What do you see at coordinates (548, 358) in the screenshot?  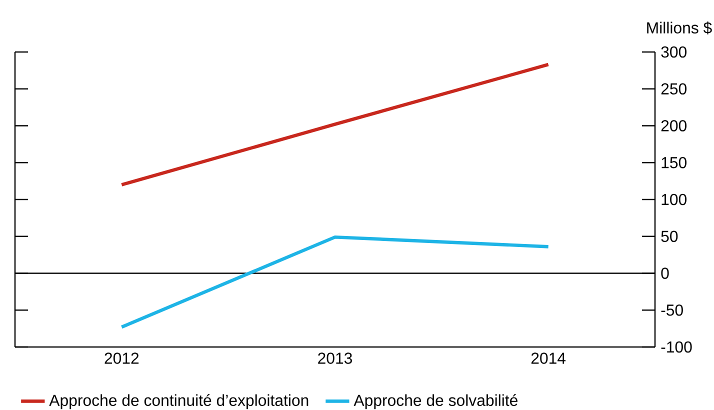 I see `x-tick-label: 2014` at bounding box center [548, 358].